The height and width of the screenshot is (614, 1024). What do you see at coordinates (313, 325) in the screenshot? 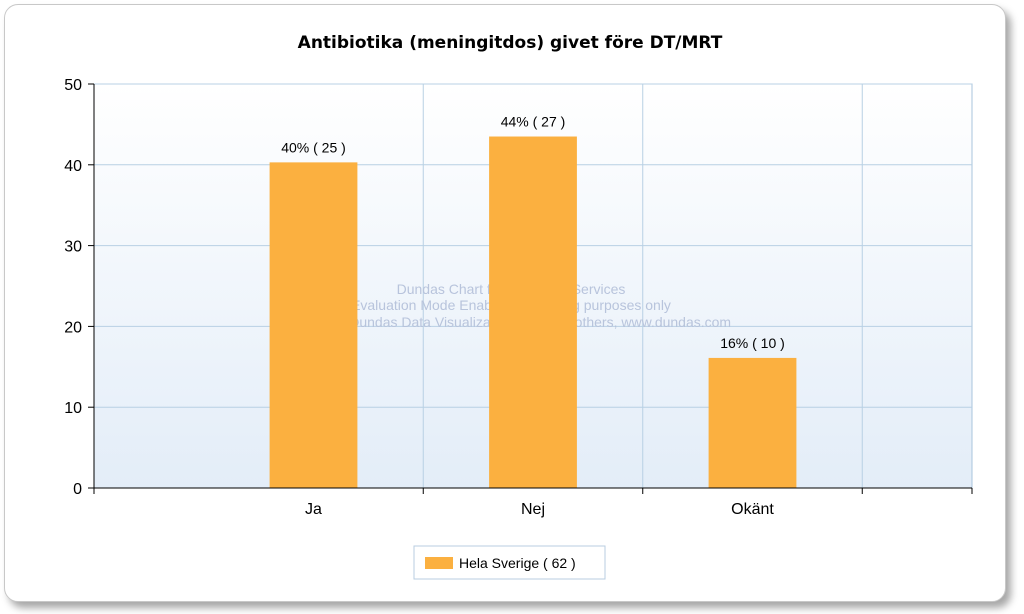
I see `bar-ja` at bounding box center [313, 325].